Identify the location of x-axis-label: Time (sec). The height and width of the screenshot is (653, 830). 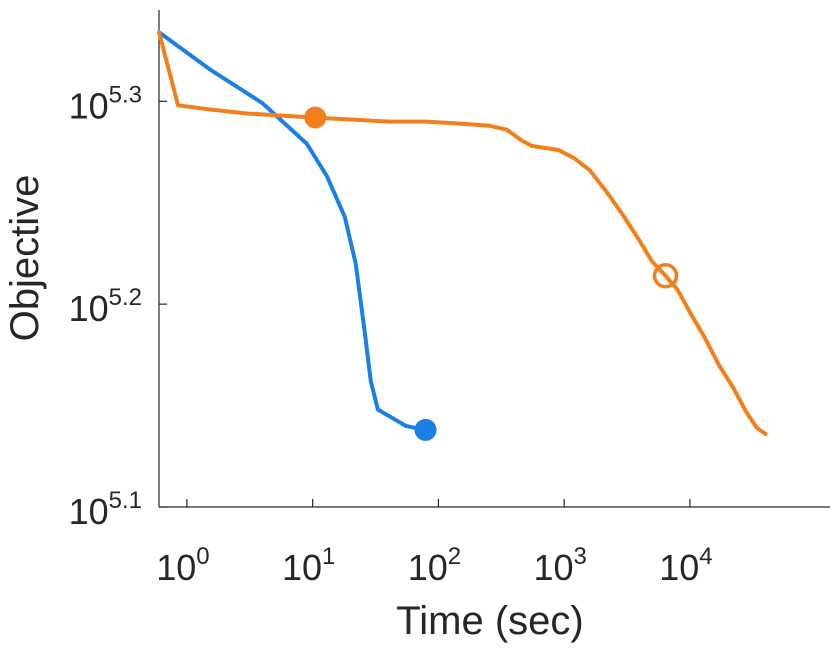
(489, 621).